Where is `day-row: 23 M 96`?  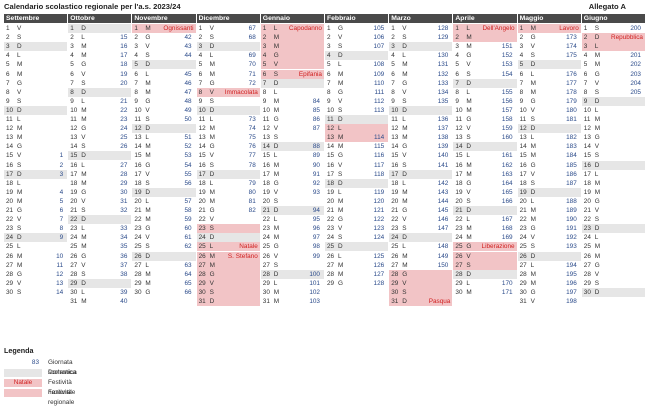
day-row: 23 M 96 is located at coordinates (292, 228).